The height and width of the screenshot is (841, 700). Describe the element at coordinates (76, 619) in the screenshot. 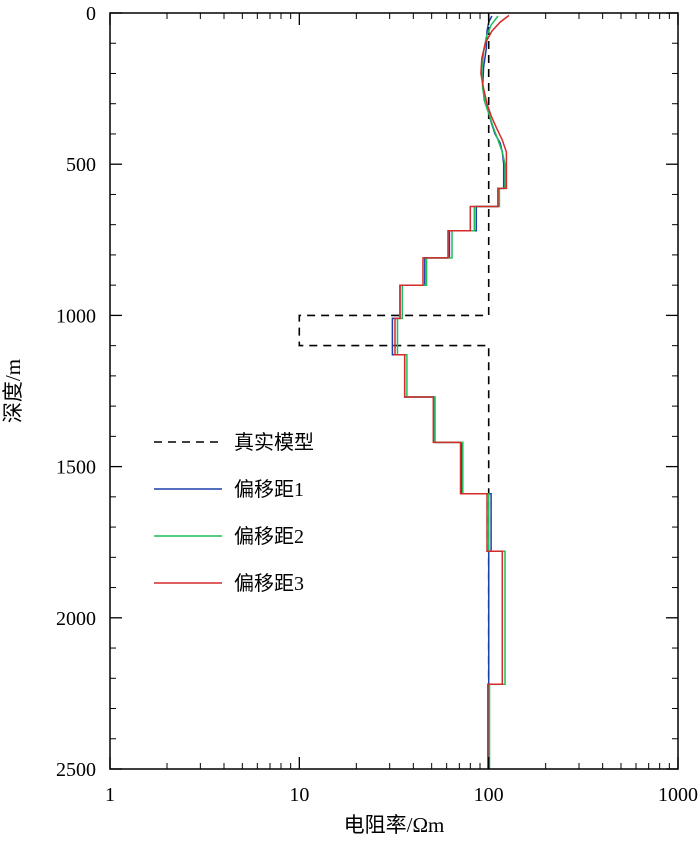

I see `y-tick-label: 2000` at that location.